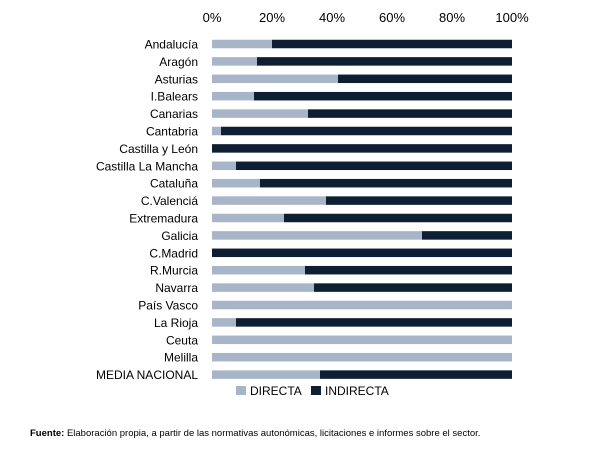 This screenshot has height=463, width=616. What do you see at coordinates (178, 62) in the screenshot?
I see `category-label: Aragón` at bounding box center [178, 62].